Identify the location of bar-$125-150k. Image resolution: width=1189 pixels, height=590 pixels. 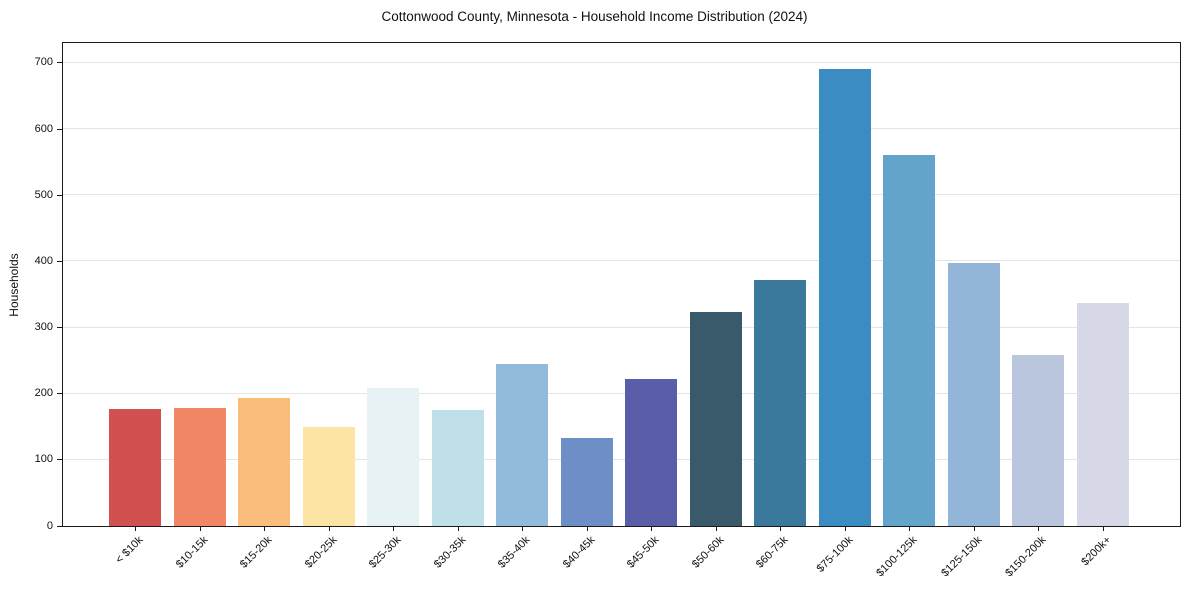
(973, 394).